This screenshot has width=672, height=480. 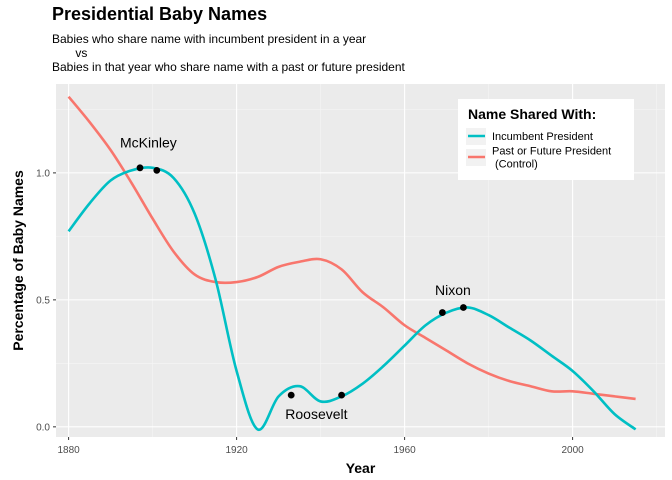 I want to click on legend-label: (Control), so click(x=516, y=165).